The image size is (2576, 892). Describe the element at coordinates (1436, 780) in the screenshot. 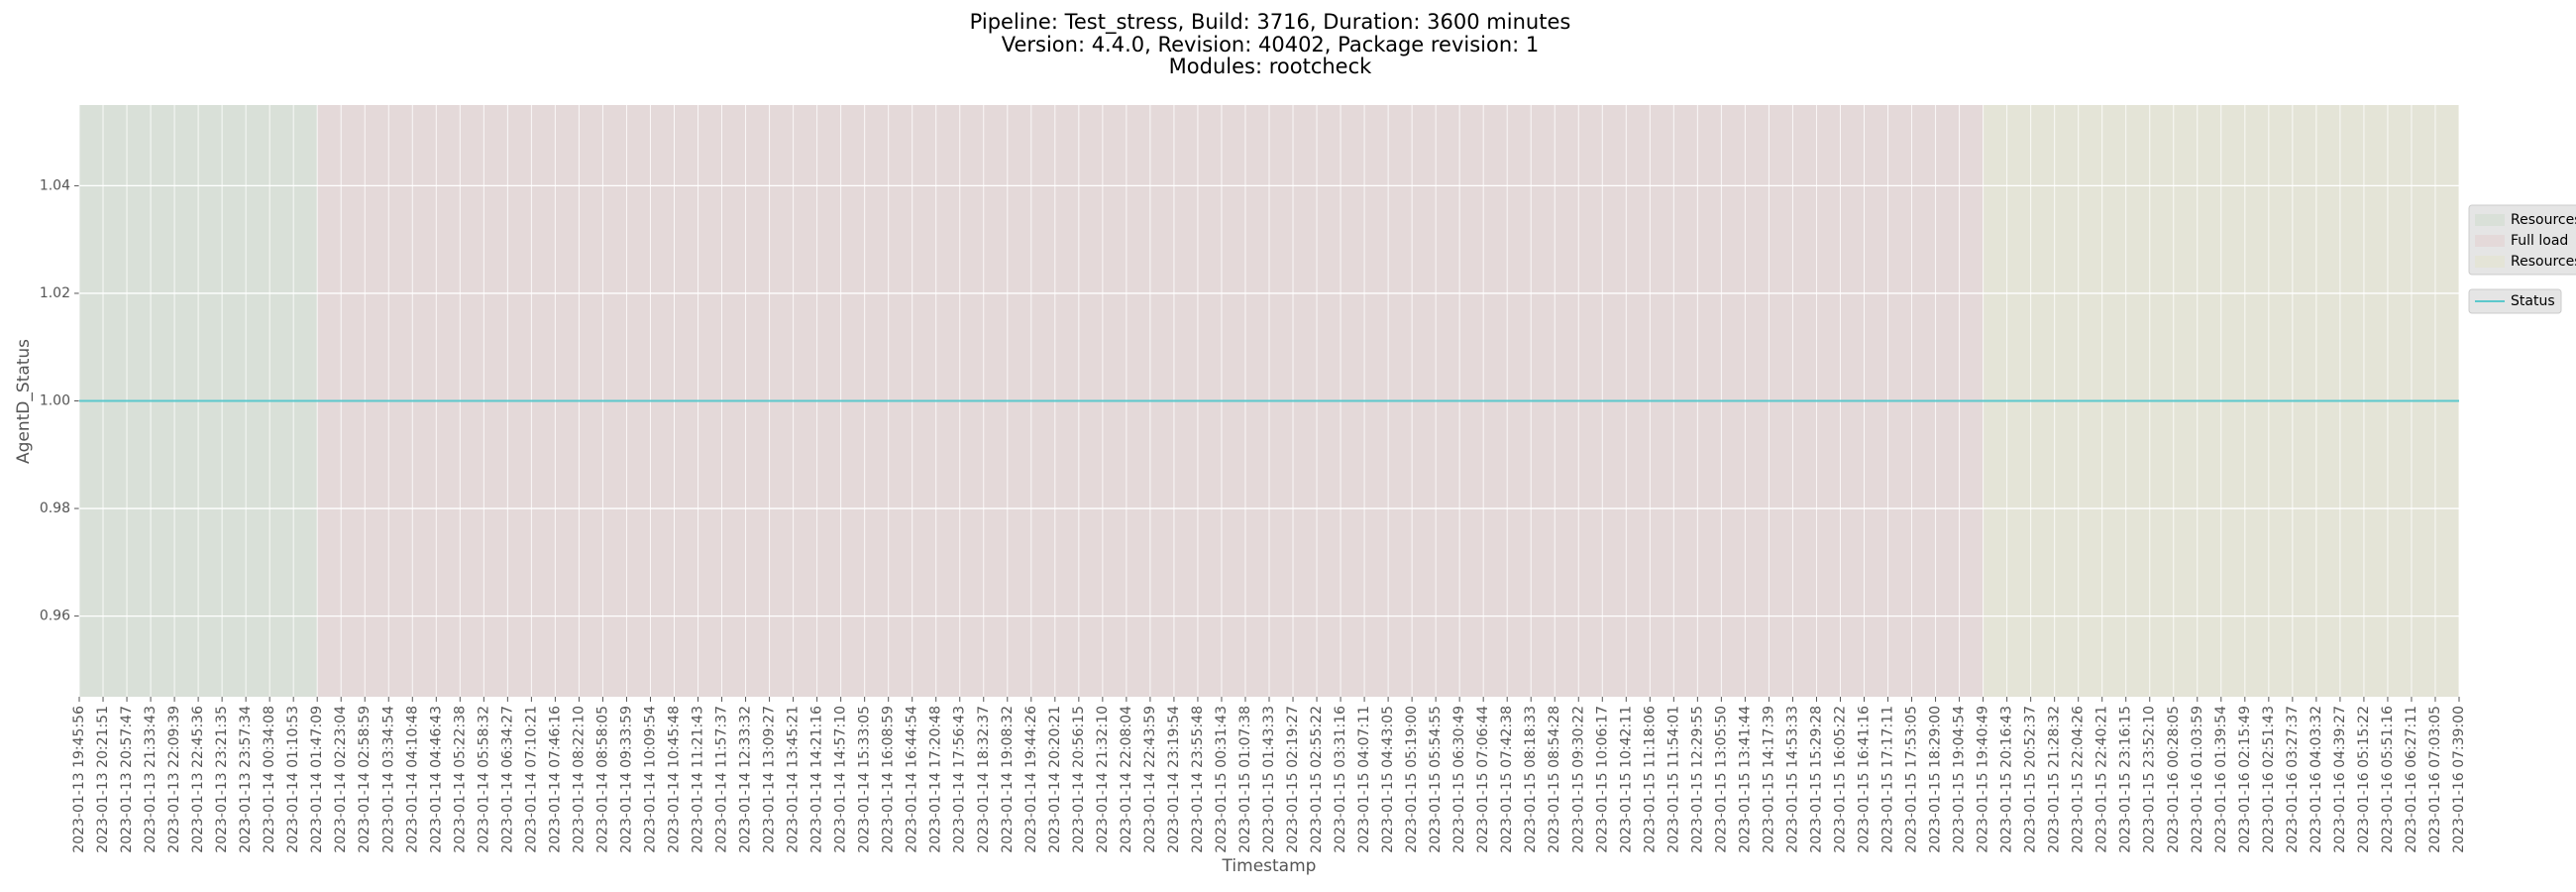

I see `x-tick-label: 2023-01-15 05:54:55` at that location.